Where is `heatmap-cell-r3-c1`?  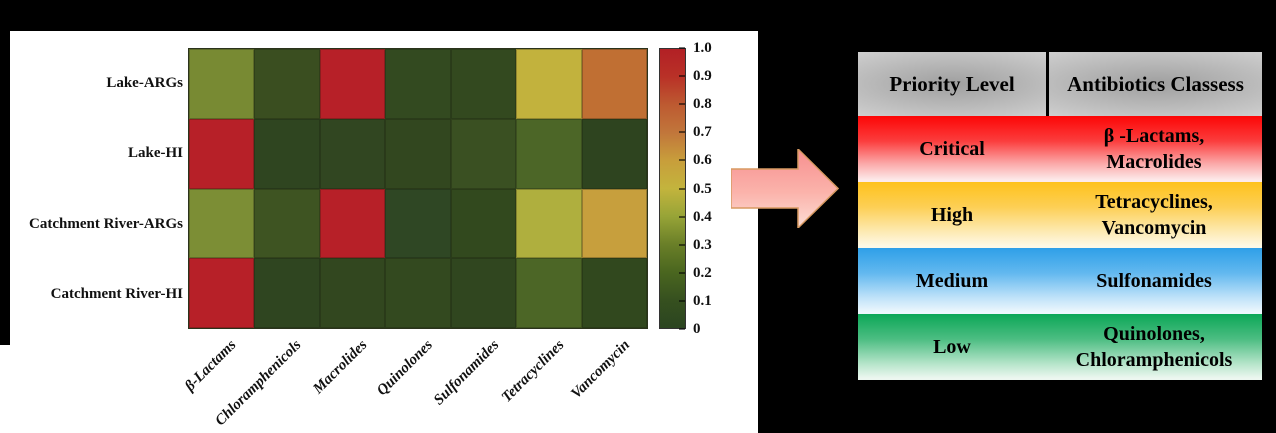
heatmap-cell-r3-c1 is located at coordinates (287, 293).